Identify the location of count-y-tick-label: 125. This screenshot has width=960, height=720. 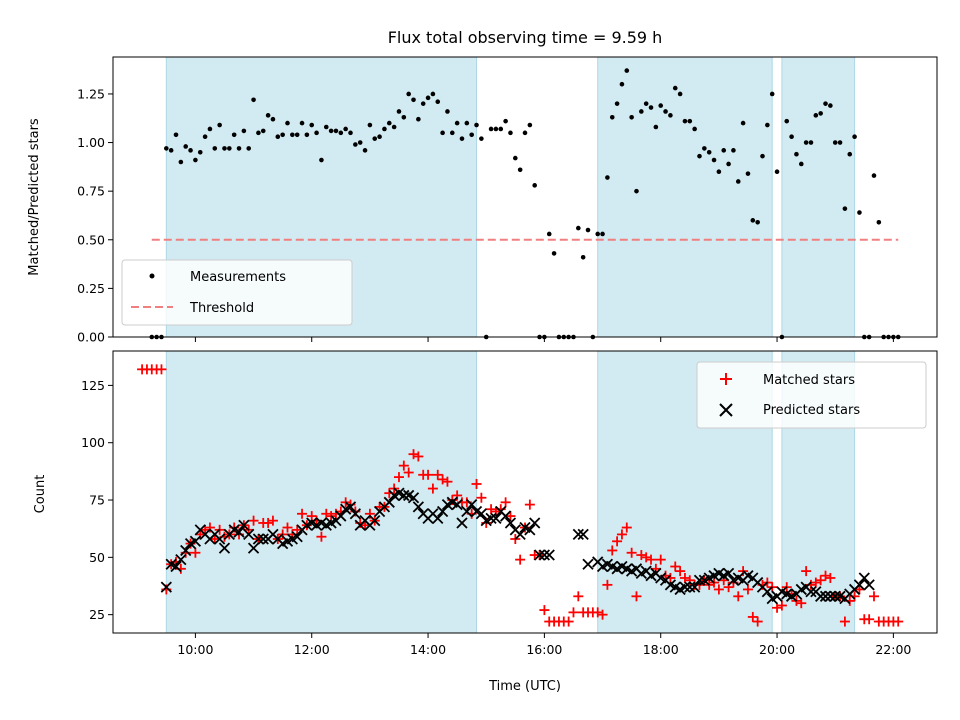
(93, 385).